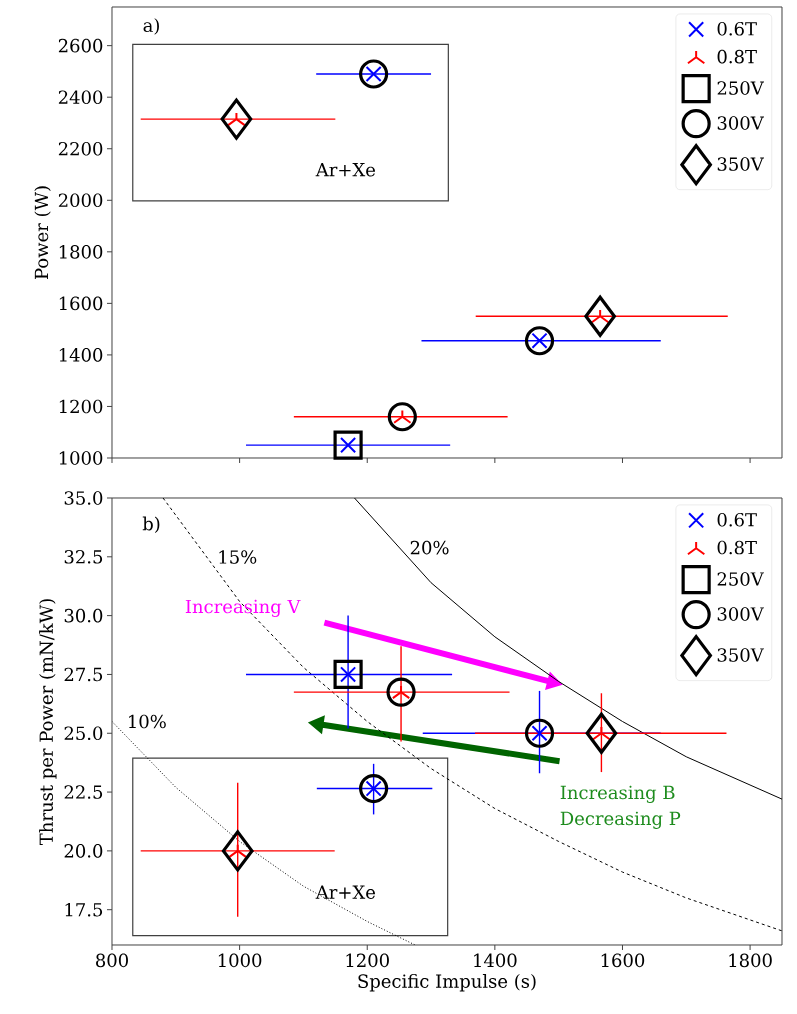  I want to click on y-tick-label: 2600, so click(80, 45).